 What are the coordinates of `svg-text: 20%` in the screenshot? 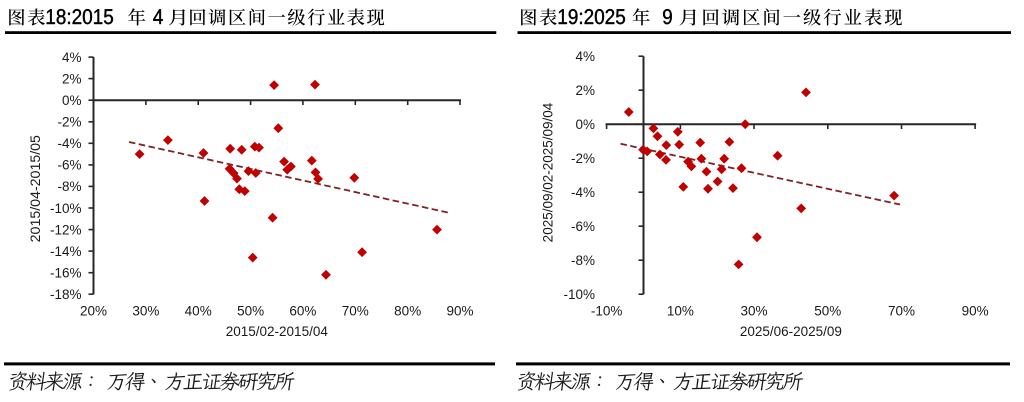 It's located at (93, 310).